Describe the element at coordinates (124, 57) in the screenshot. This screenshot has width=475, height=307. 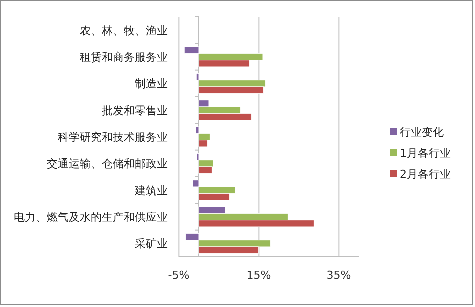
I see `y-tick-label: 租赁和商务服务业` at that location.